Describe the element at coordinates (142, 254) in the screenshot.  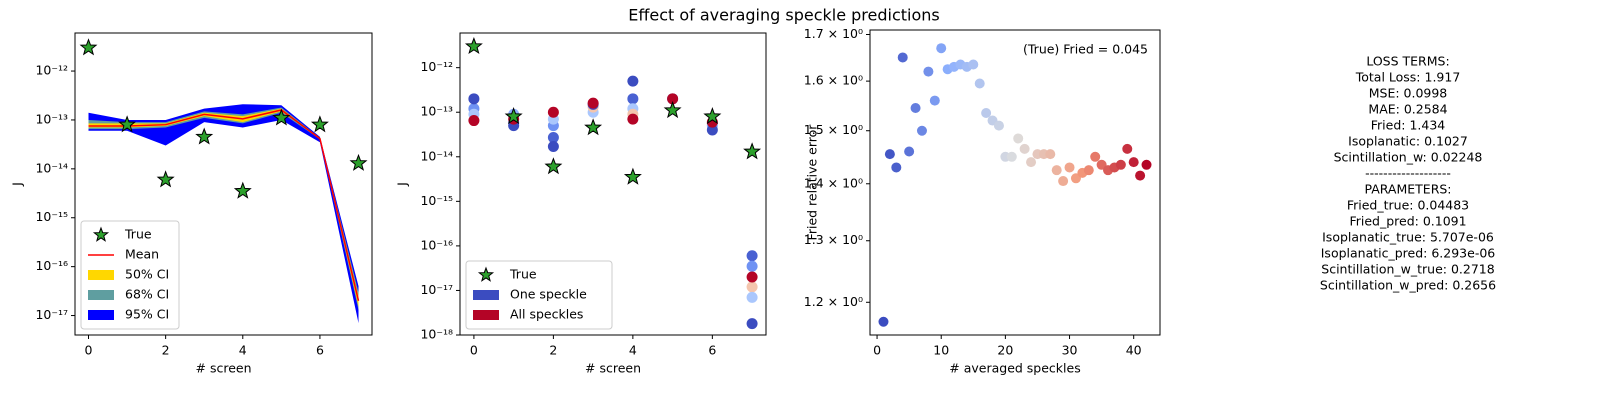
I see `legend-label: Mean` at that location.